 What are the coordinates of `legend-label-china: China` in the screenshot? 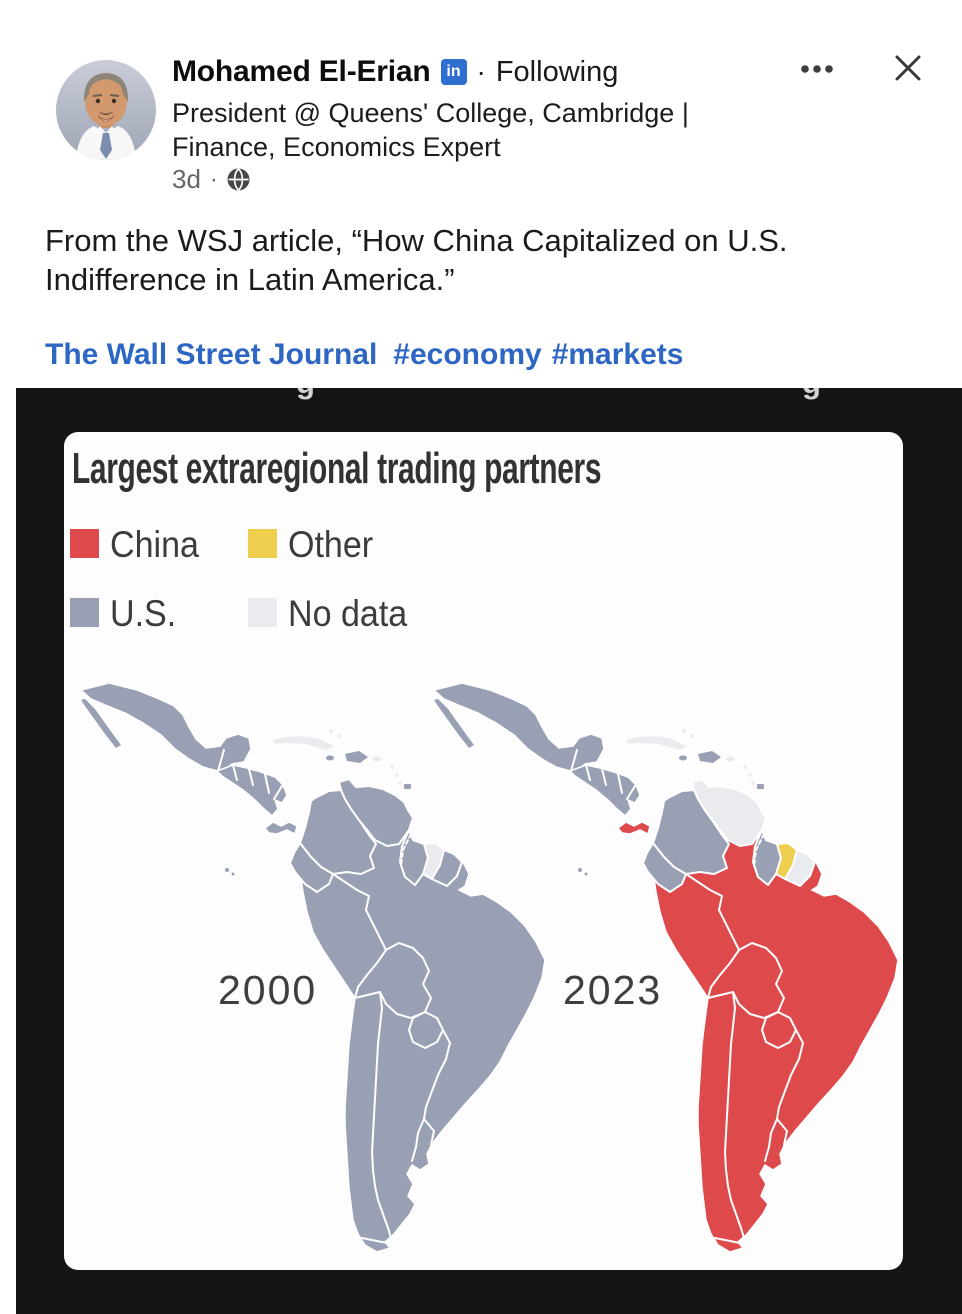 It's located at (154, 544).